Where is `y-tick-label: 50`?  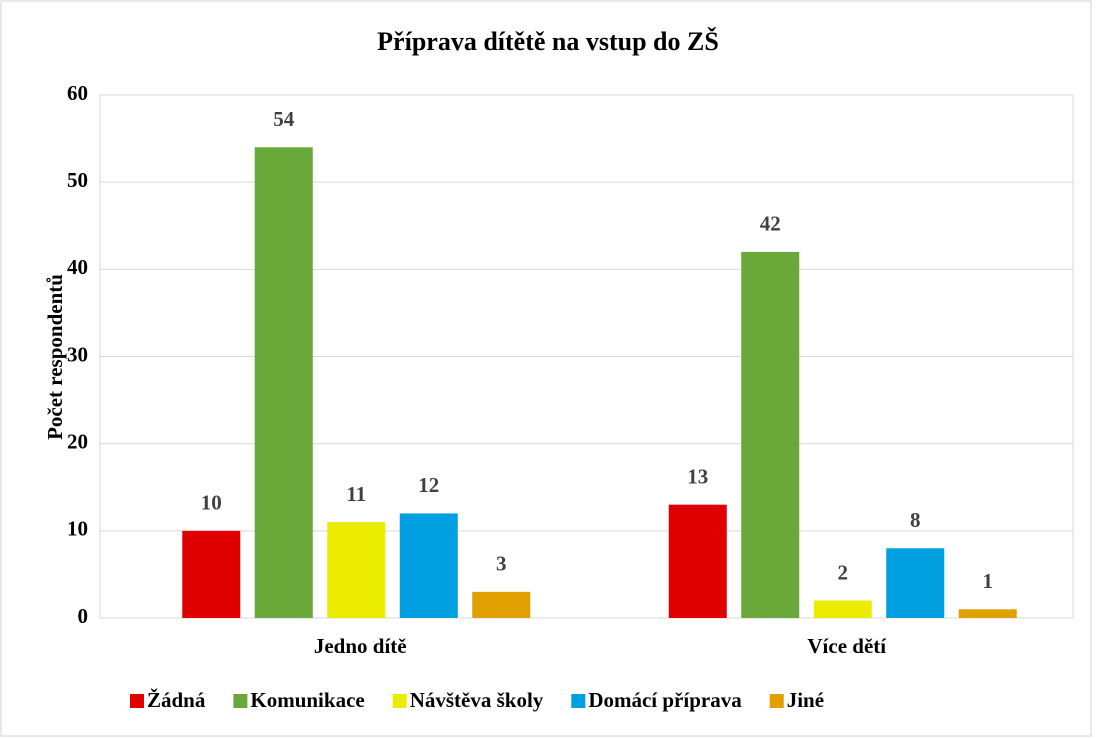 y-tick-label: 50 is located at coordinates (77, 180).